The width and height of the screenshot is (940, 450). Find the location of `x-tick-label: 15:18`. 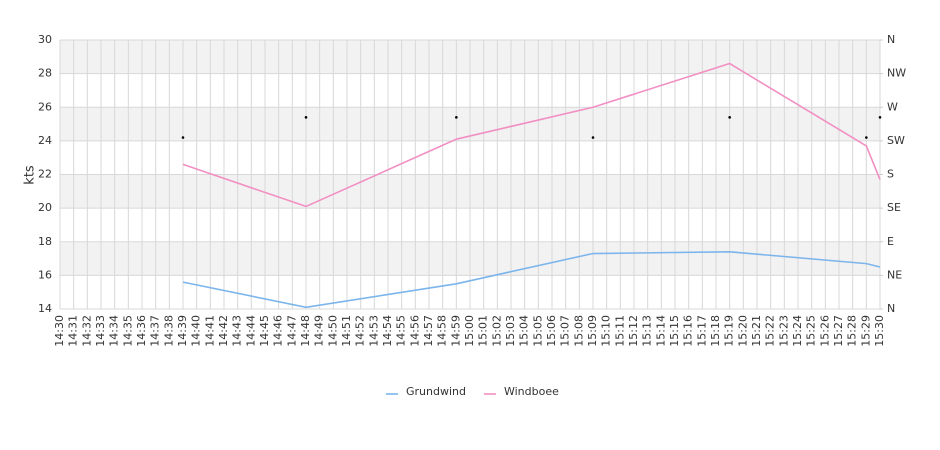

x-tick-label: 15:18 is located at coordinates (715, 331).